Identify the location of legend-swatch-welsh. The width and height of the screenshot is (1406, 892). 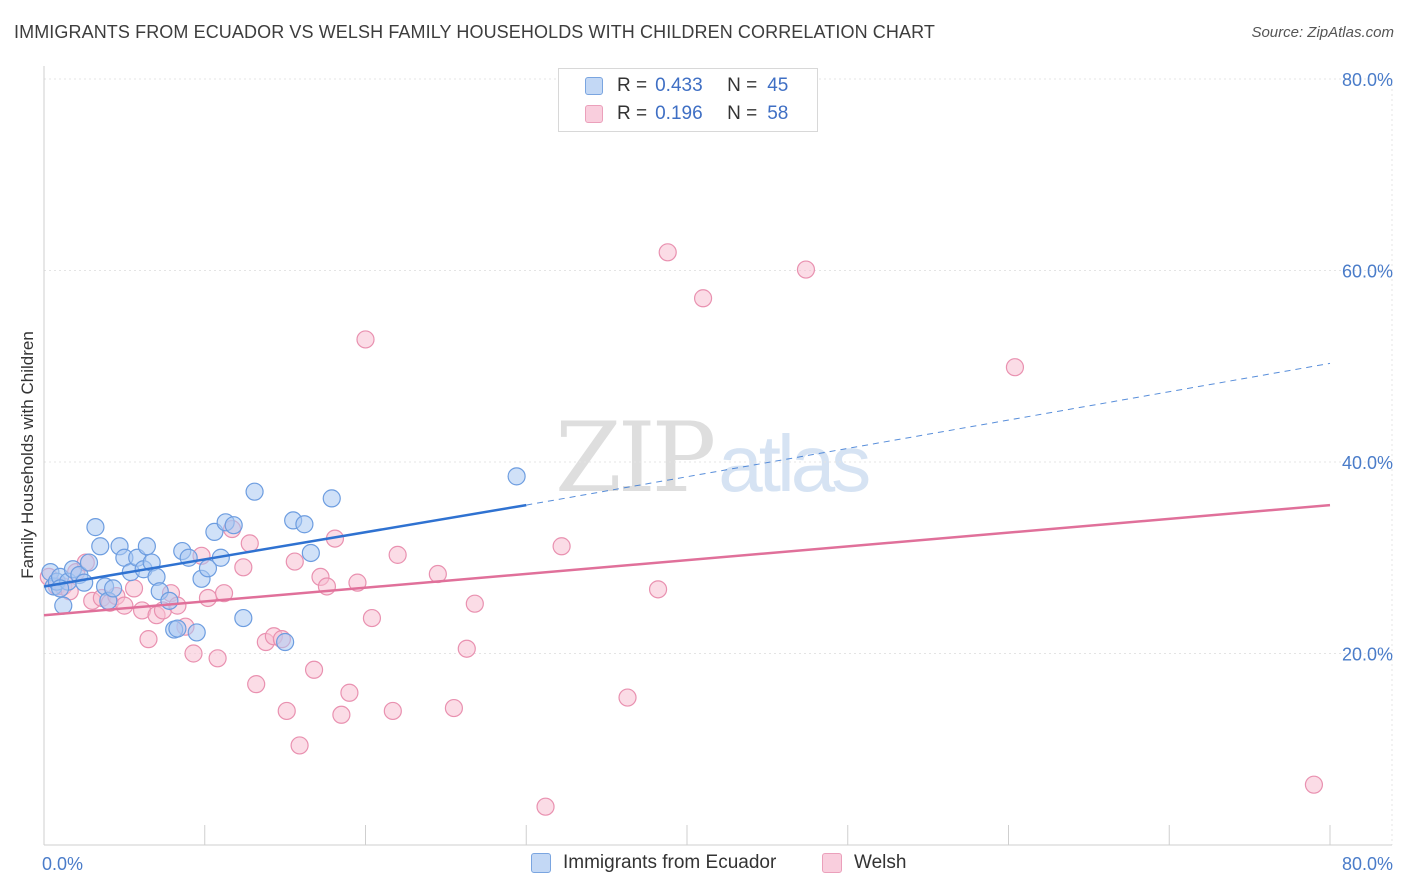
(594, 114).